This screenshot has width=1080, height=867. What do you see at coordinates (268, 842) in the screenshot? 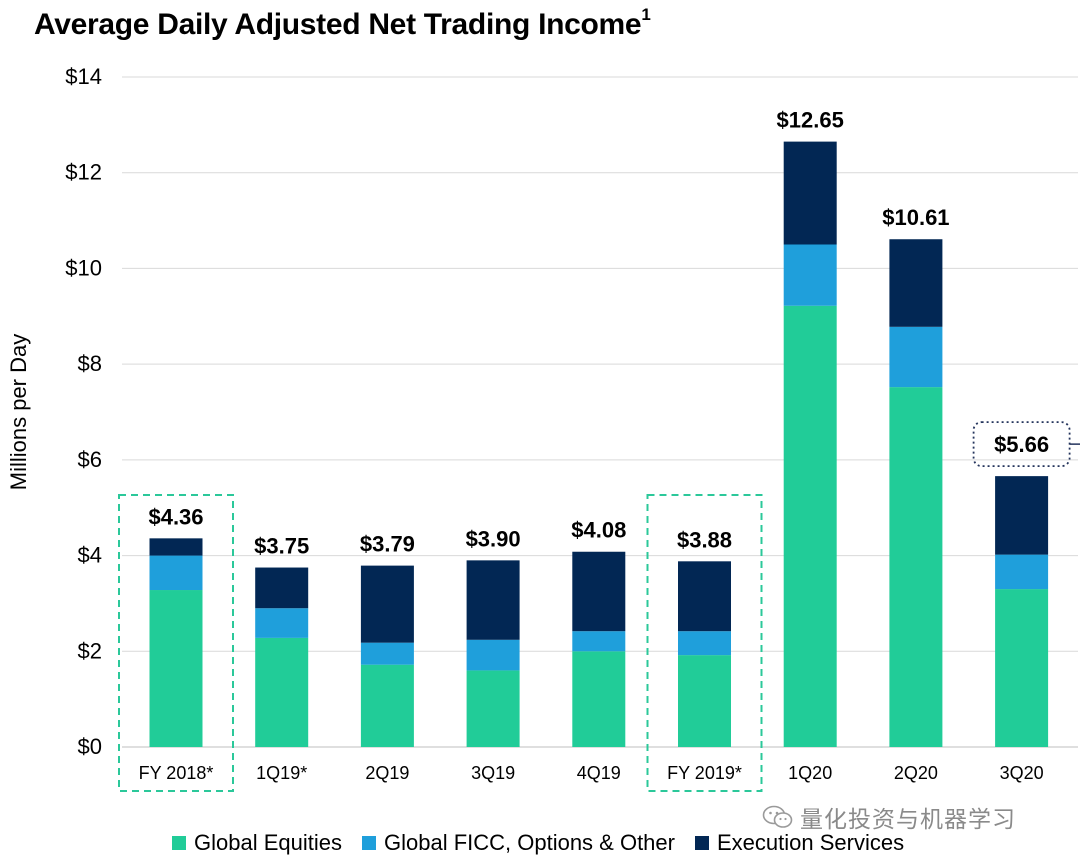
I see `legend-label-global-equities: Global Equities` at bounding box center [268, 842].